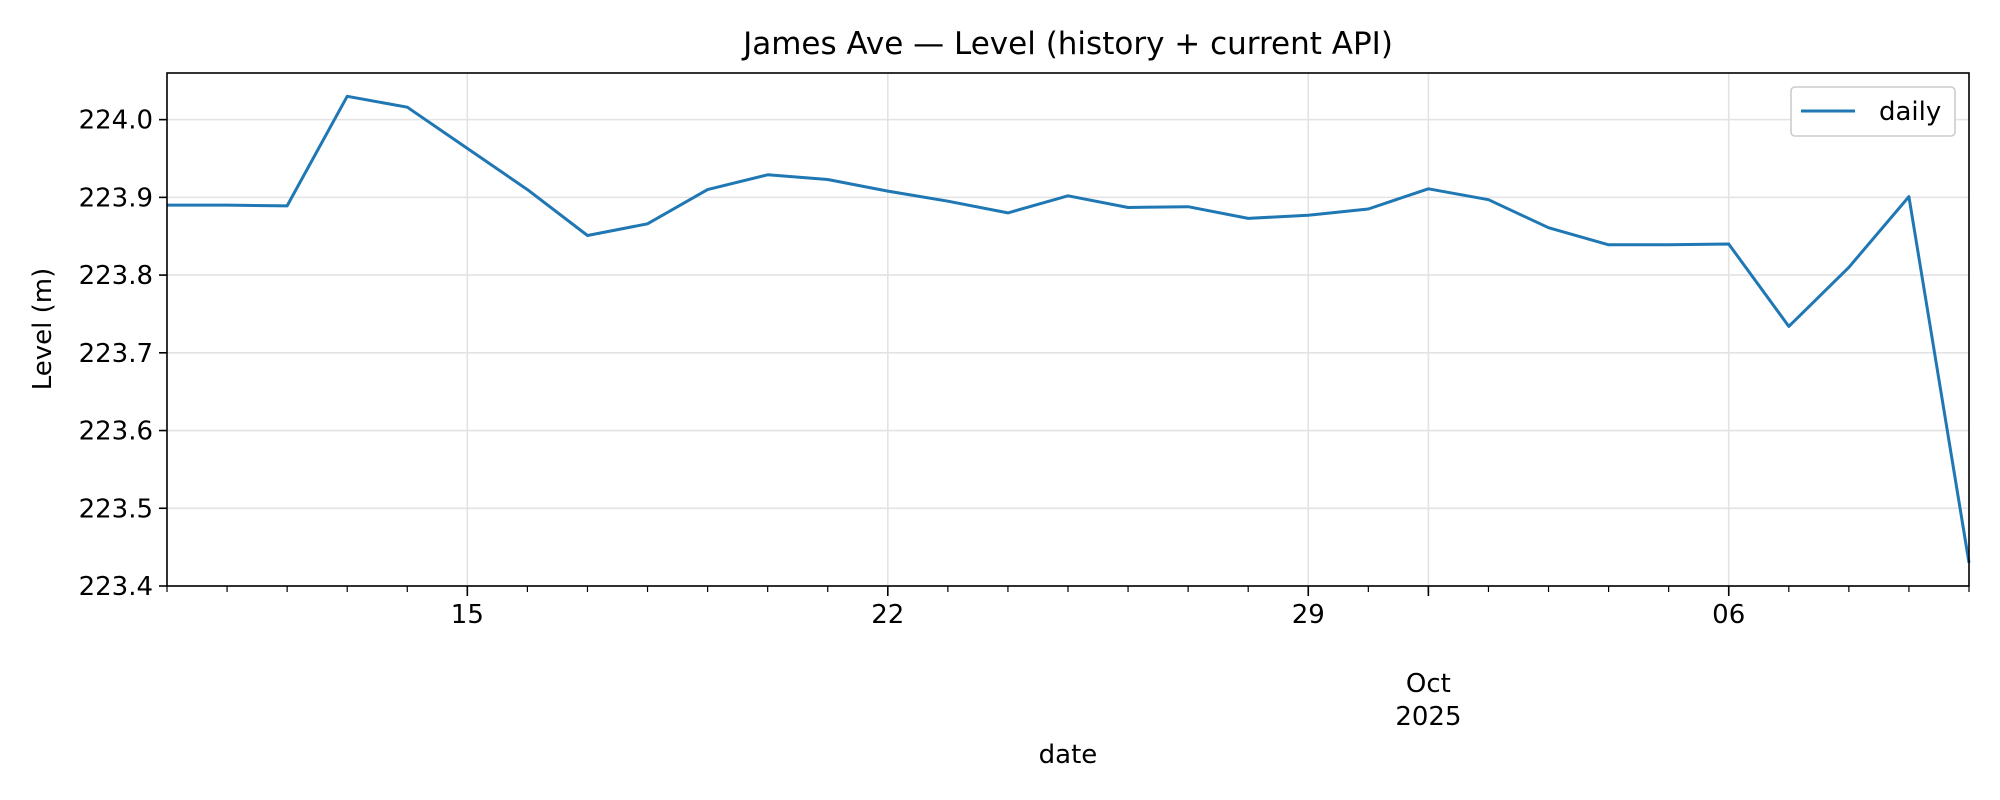 This screenshot has width=2000, height=800. What do you see at coordinates (116, 587) in the screenshot?
I see `y-tick-label: 223.4` at bounding box center [116, 587].